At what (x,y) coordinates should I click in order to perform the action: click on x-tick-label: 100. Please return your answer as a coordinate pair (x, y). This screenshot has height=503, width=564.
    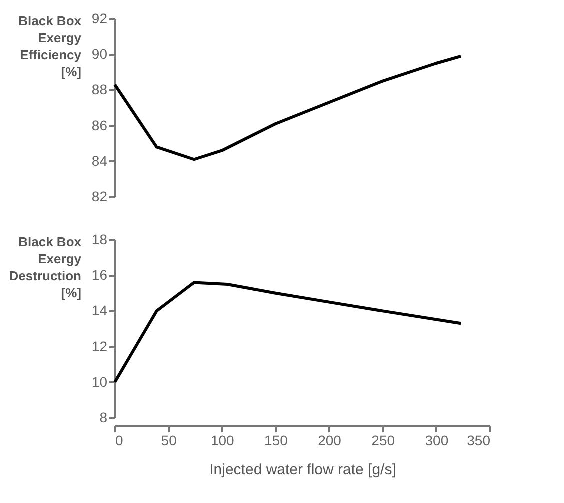
    Looking at the image, I should click on (222, 440).